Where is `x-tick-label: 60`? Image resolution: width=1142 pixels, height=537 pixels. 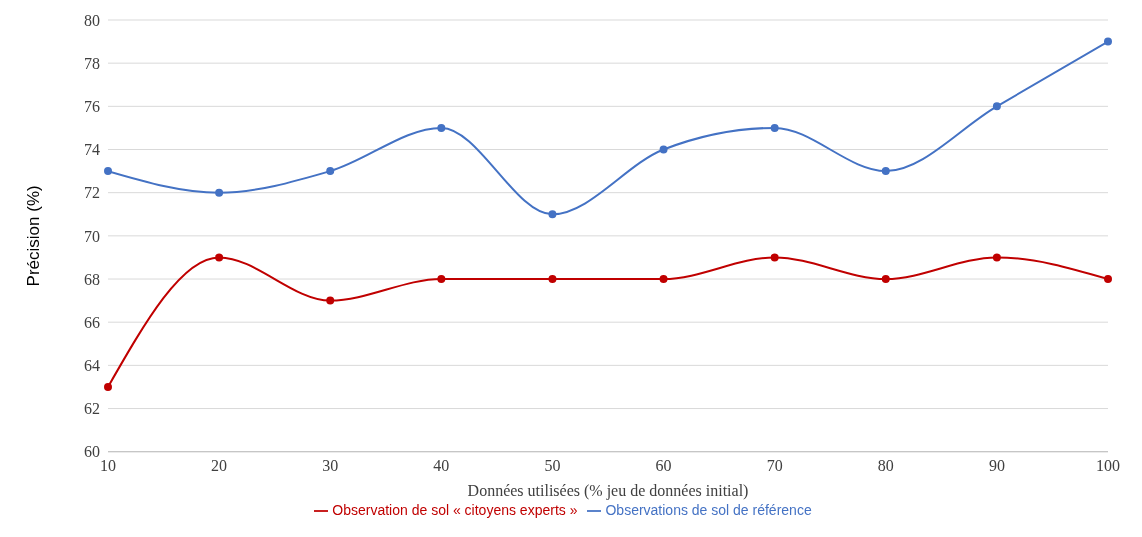 x-tick-label: 60 is located at coordinates (663, 466).